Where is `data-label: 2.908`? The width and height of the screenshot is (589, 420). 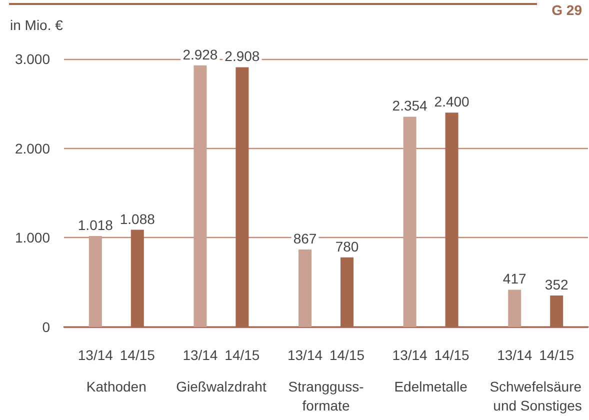
data-label: 2.908 is located at coordinates (242, 56).